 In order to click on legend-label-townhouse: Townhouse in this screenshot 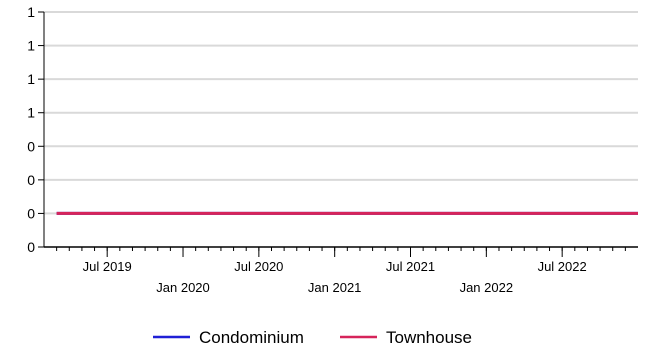, I will do `click(429, 337)`.